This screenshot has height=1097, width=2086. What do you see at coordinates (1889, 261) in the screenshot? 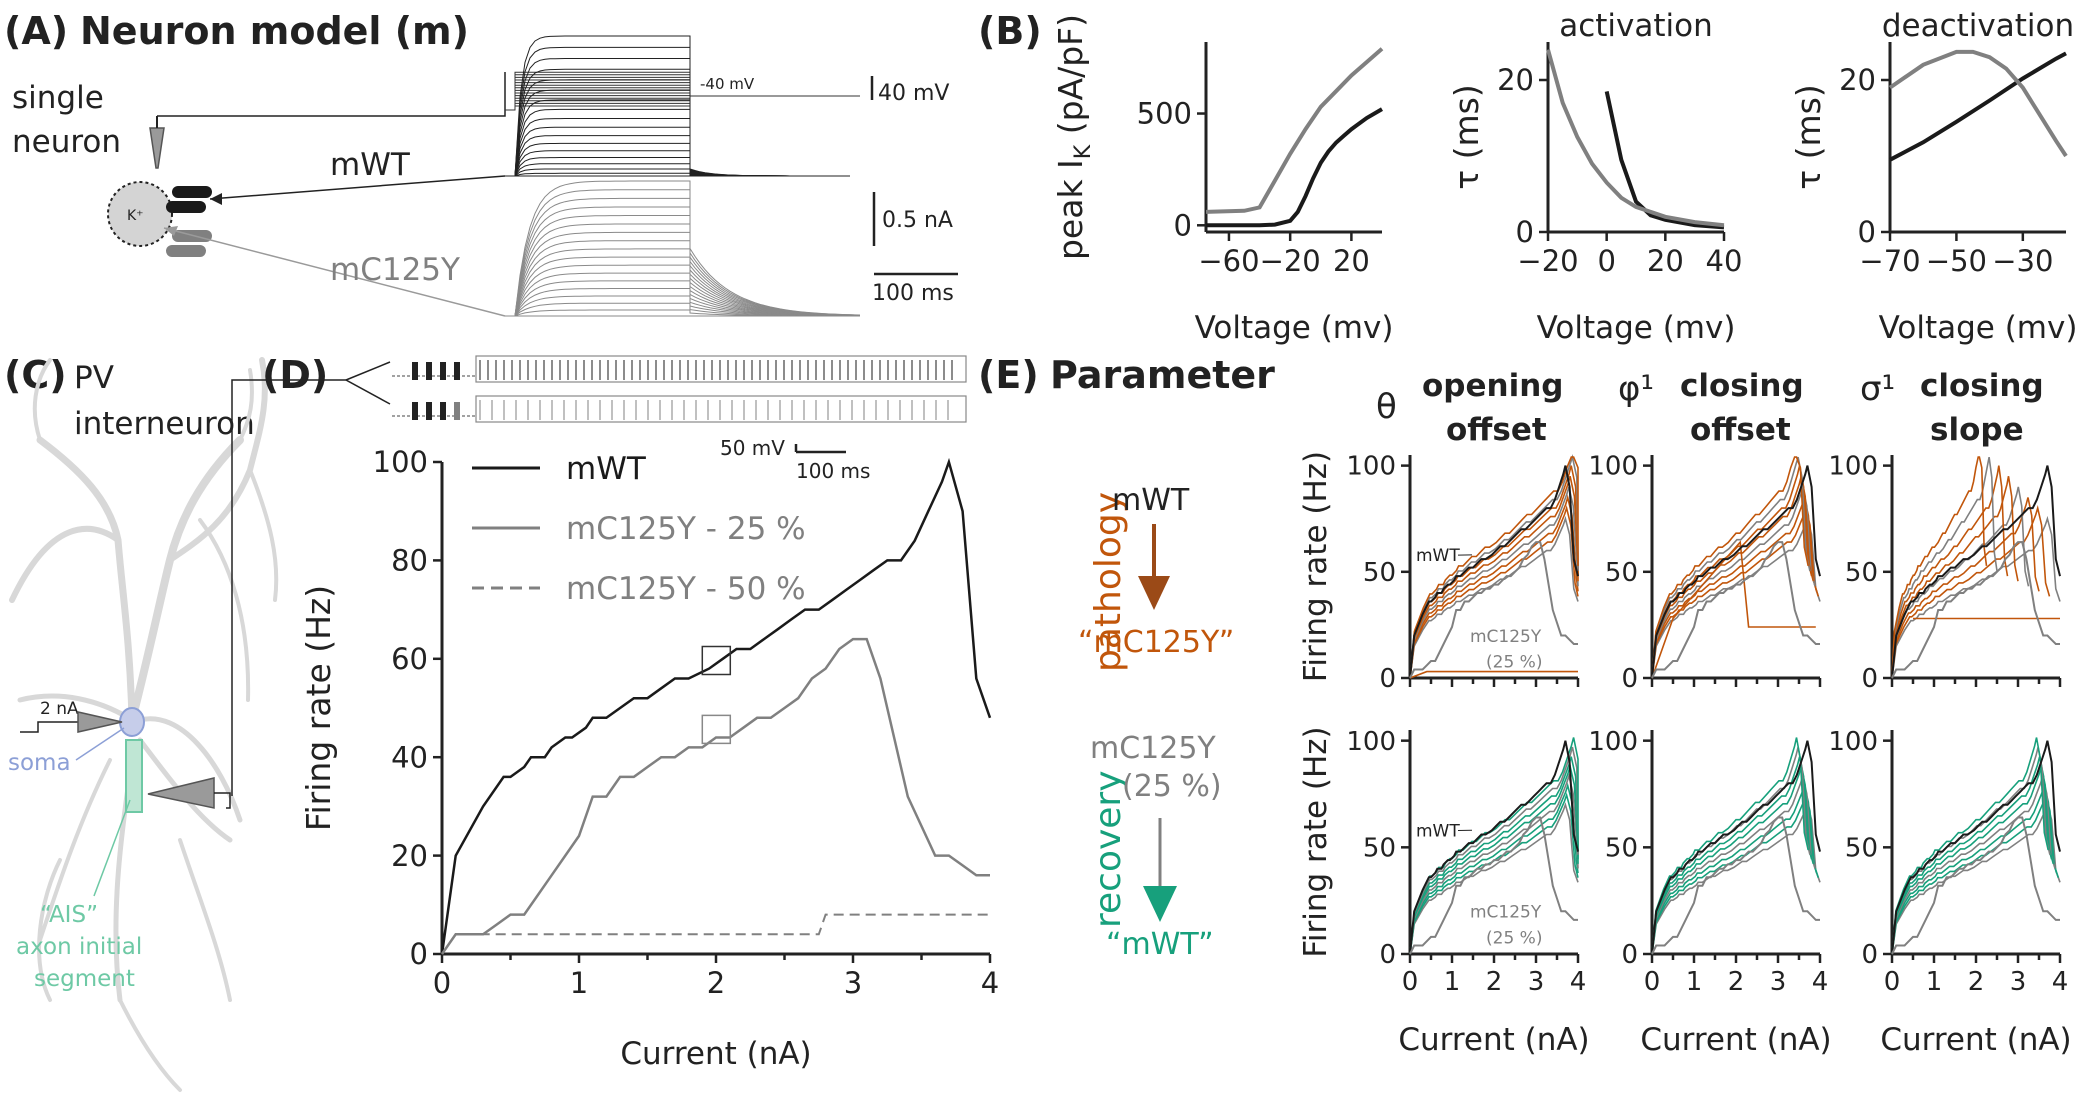
I see `x-tick-label: −70` at bounding box center [1889, 261].